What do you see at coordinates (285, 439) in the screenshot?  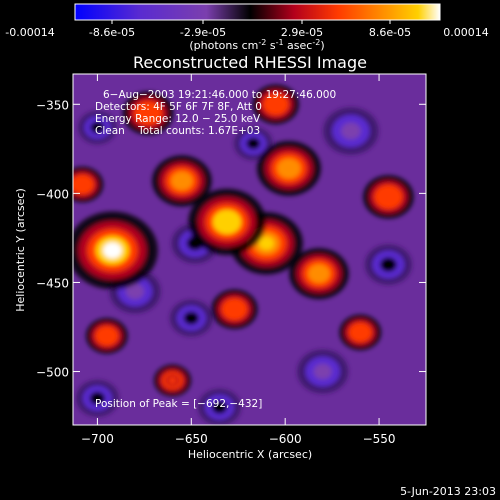 I see `x-tick-label: −600` at bounding box center [285, 439].